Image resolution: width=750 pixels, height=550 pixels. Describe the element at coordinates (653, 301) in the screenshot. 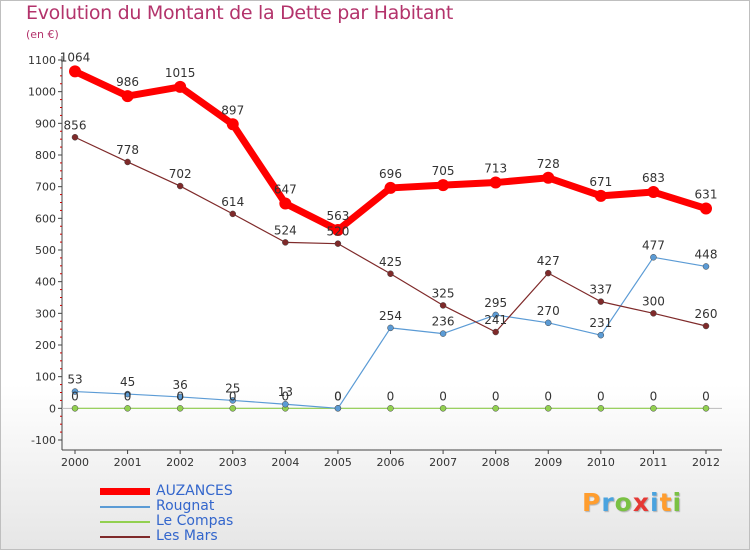

I see `data-label: 300` at that location.